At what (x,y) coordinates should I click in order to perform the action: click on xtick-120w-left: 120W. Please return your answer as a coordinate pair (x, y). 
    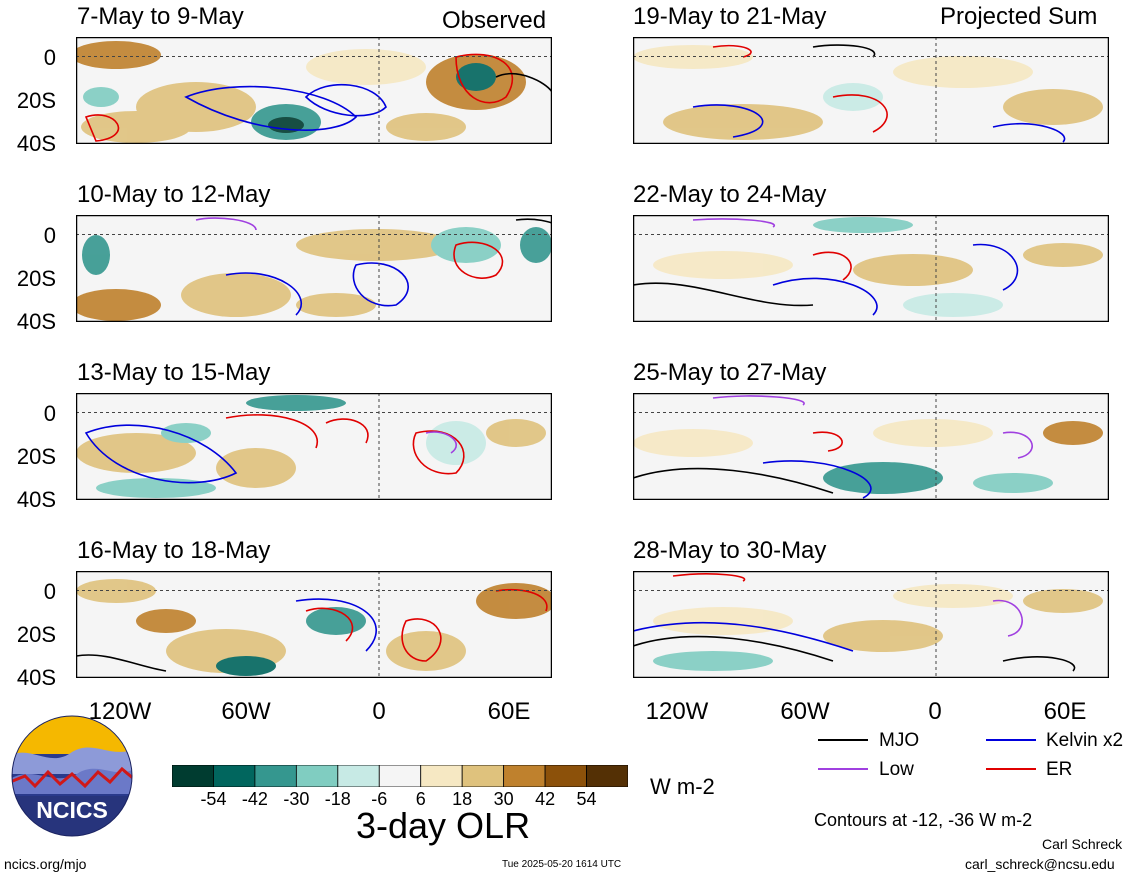
    Looking at the image, I should click on (120, 711).